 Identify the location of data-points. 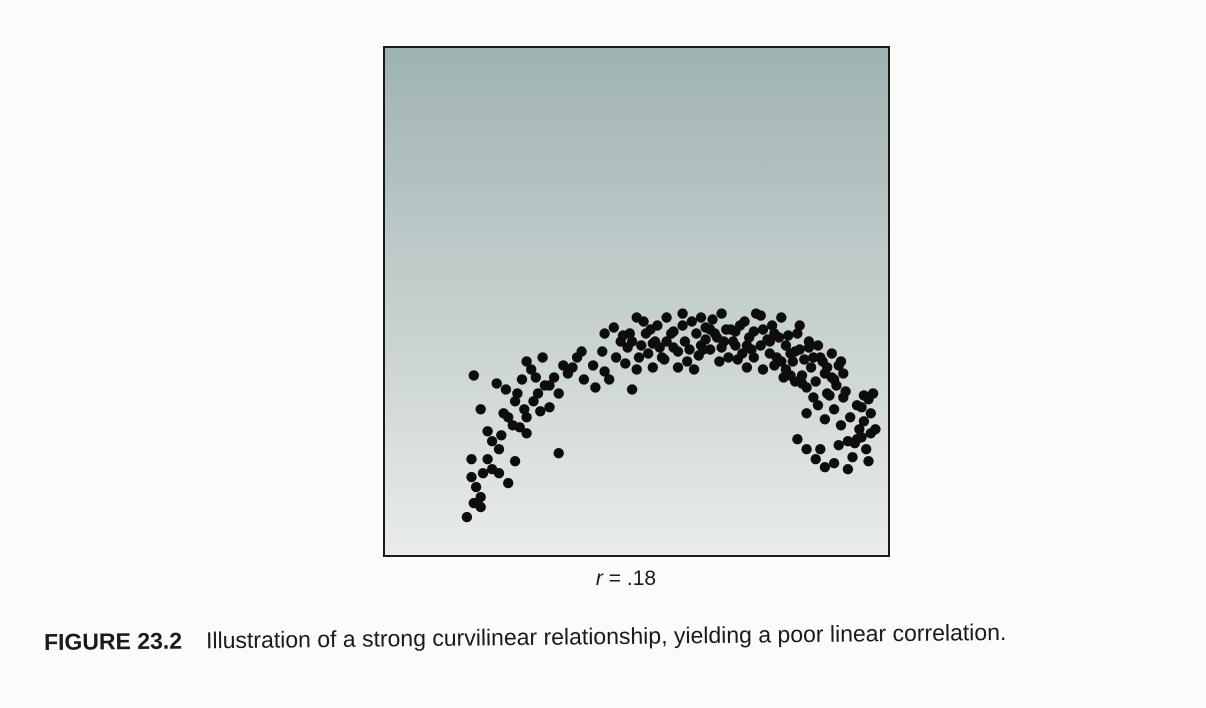
(671, 415).